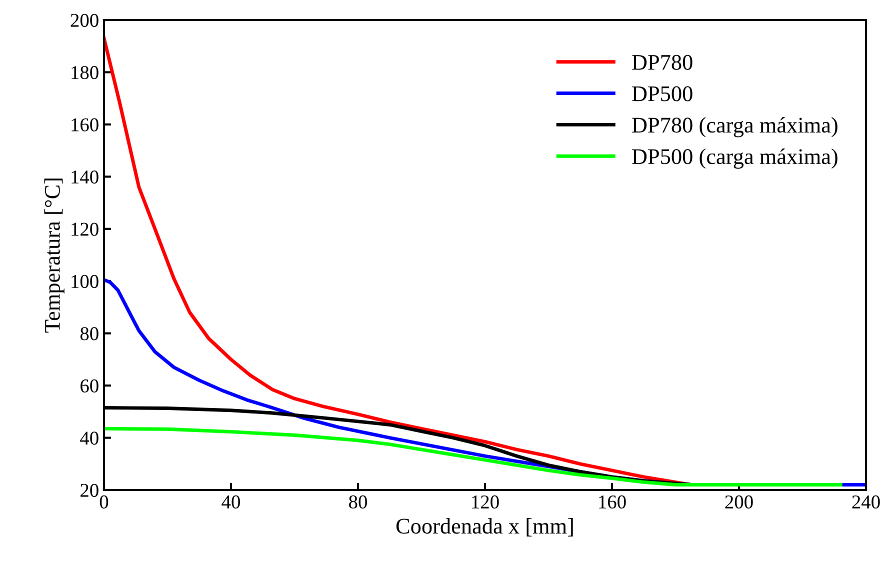 This screenshot has height=574, width=886. I want to click on y-tick-label: 120, so click(85, 229).